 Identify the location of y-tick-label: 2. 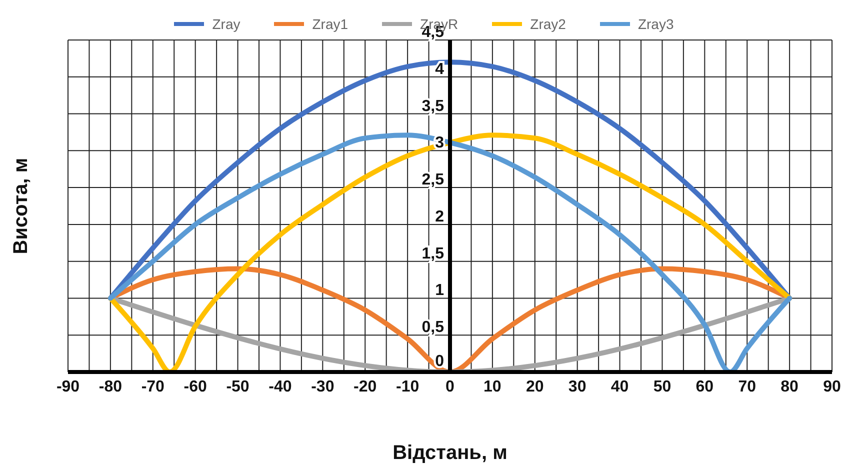
(439, 217).